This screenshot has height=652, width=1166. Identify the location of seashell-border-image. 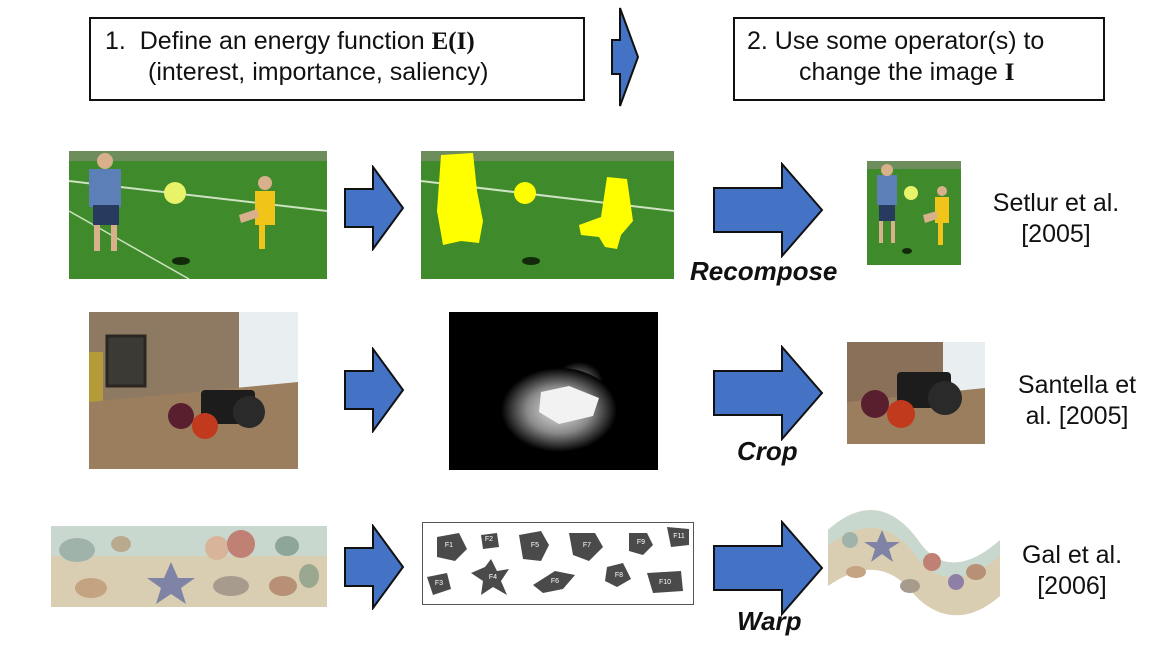
(189, 566).